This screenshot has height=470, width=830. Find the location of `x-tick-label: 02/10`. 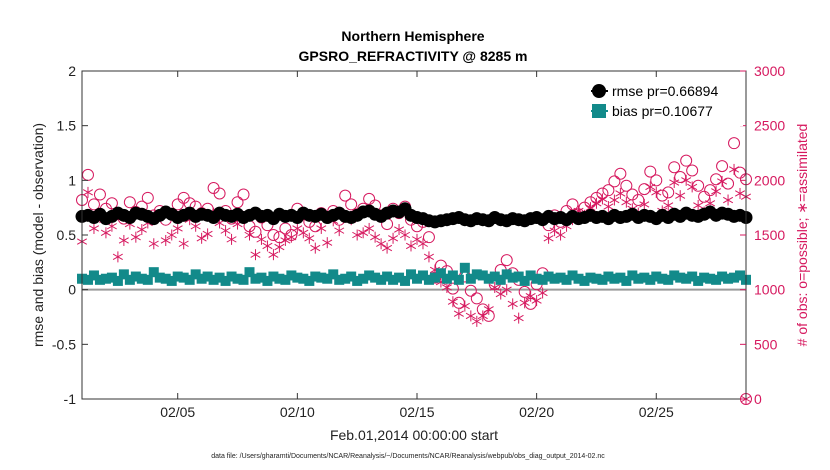

x-tick-label: 02/10 is located at coordinates (297, 412).